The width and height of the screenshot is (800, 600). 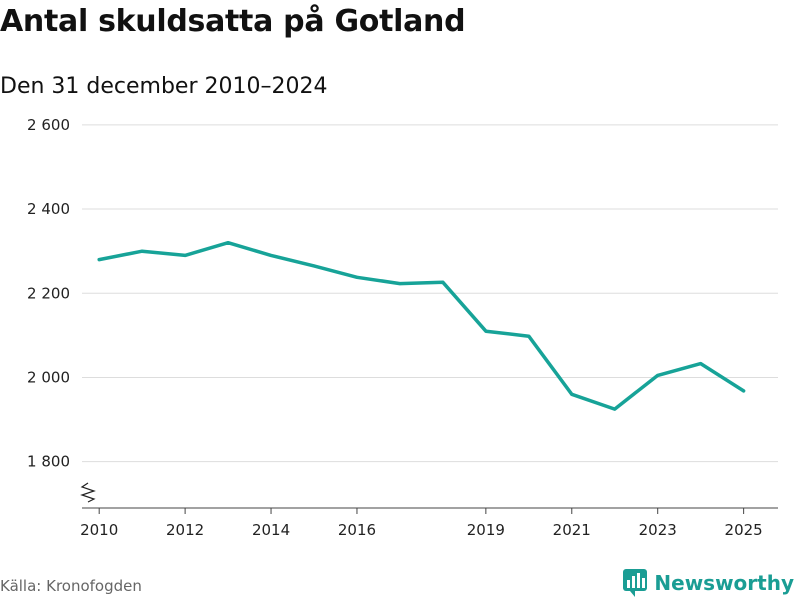 What do you see at coordinates (48, 462) in the screenshot?
I see `y-tick-label: 1 800` at bounding box center [48, 462].